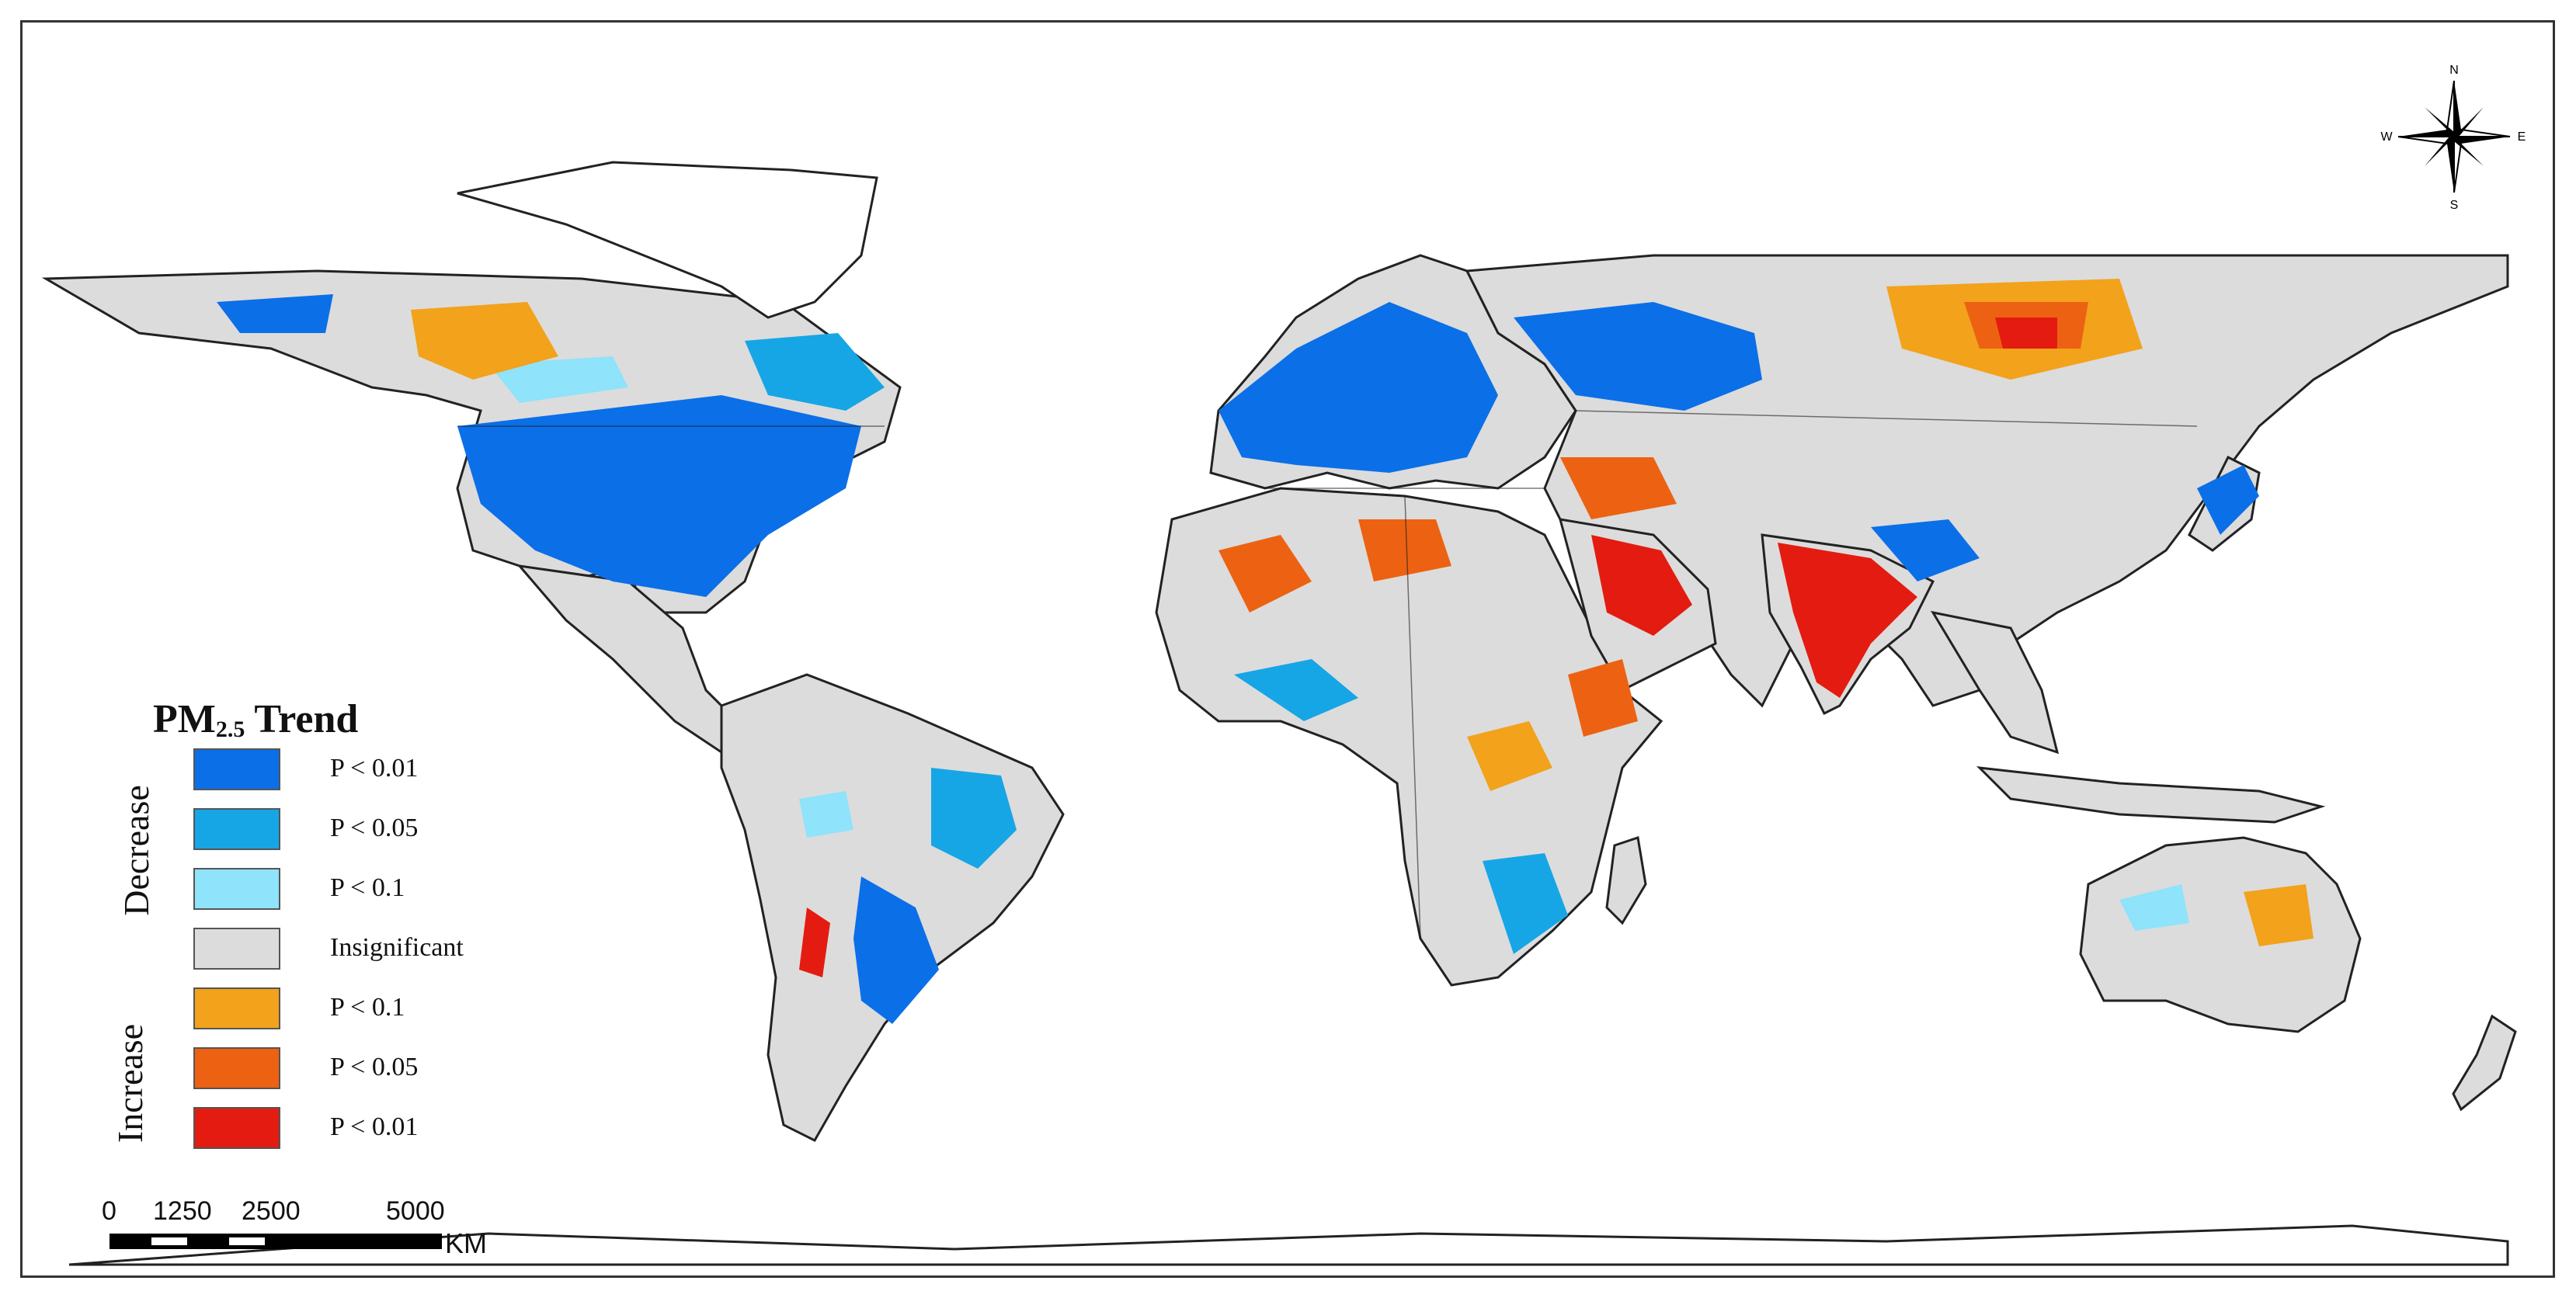  What do you see at coordinates (2151, 795) in the screenshot?
I see `indonesia` at bounding box center [2151, 795].